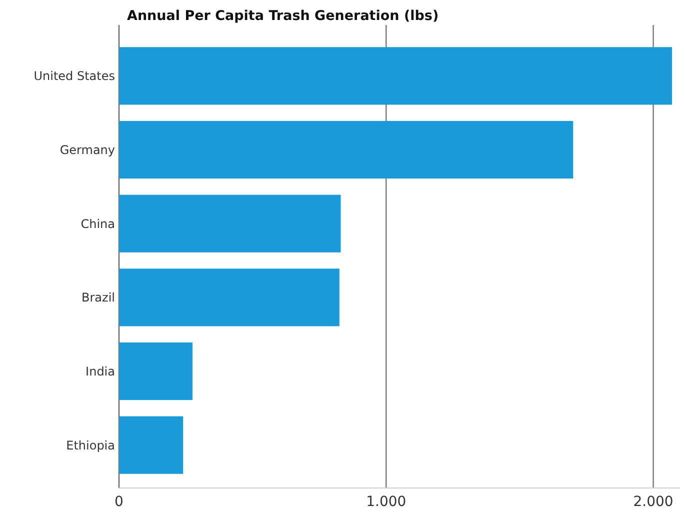 Image resolution: width=685 pixels, height=518 pixels. What do you see at coordinates (653, 502) in the screenshot?
I see `x-tick-label: 2.000` at bounding box center [653, 502].